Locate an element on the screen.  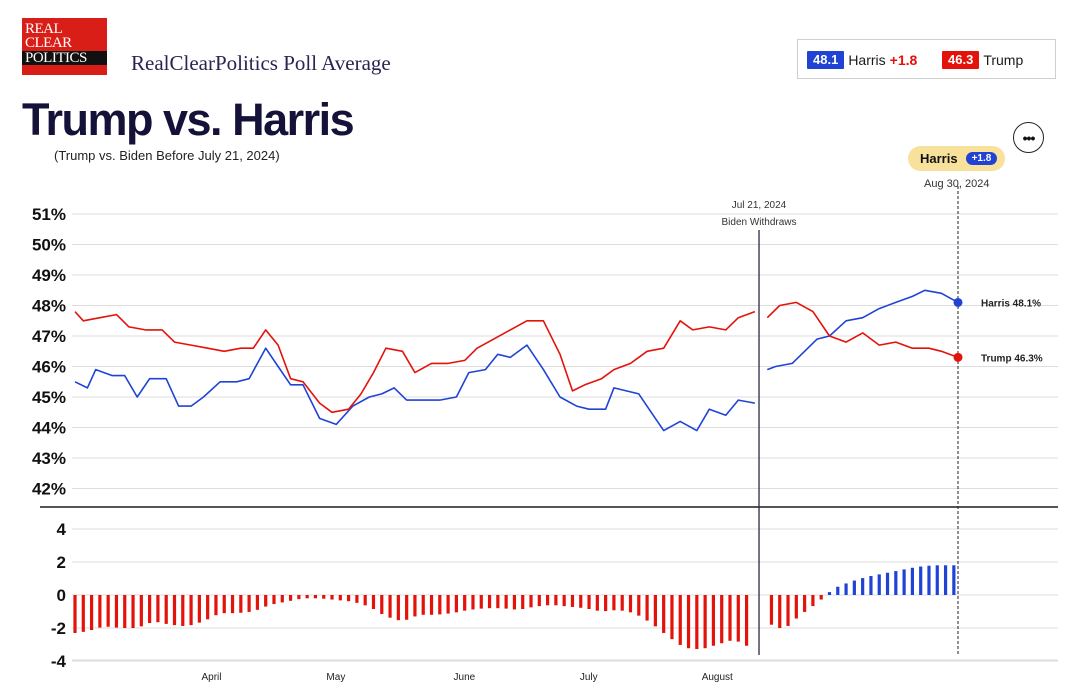
leader-pill: Harris +1.8 is located at coordinates (956, 158).